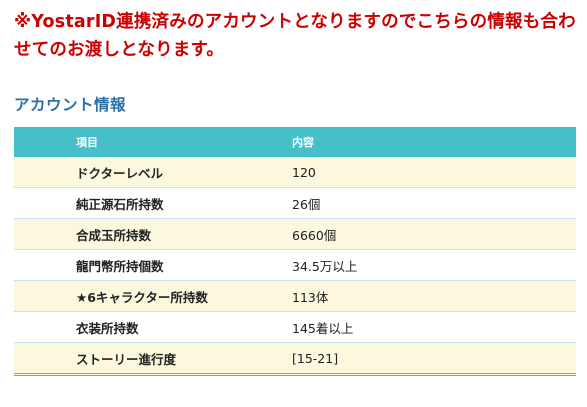 This screenshot has height=407, width=587. I want to click on header-value: 内容, so click(434, 142).